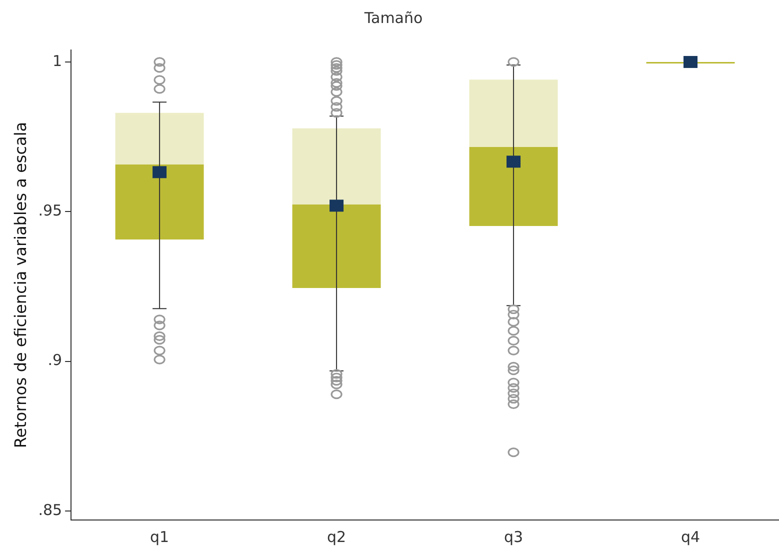 The height and width of the screenshot is (554, 779). What do you see at coordinates (690, 537) in the screenshot?
I see `x-tick-label: q4` at bounding box center [690, 537].